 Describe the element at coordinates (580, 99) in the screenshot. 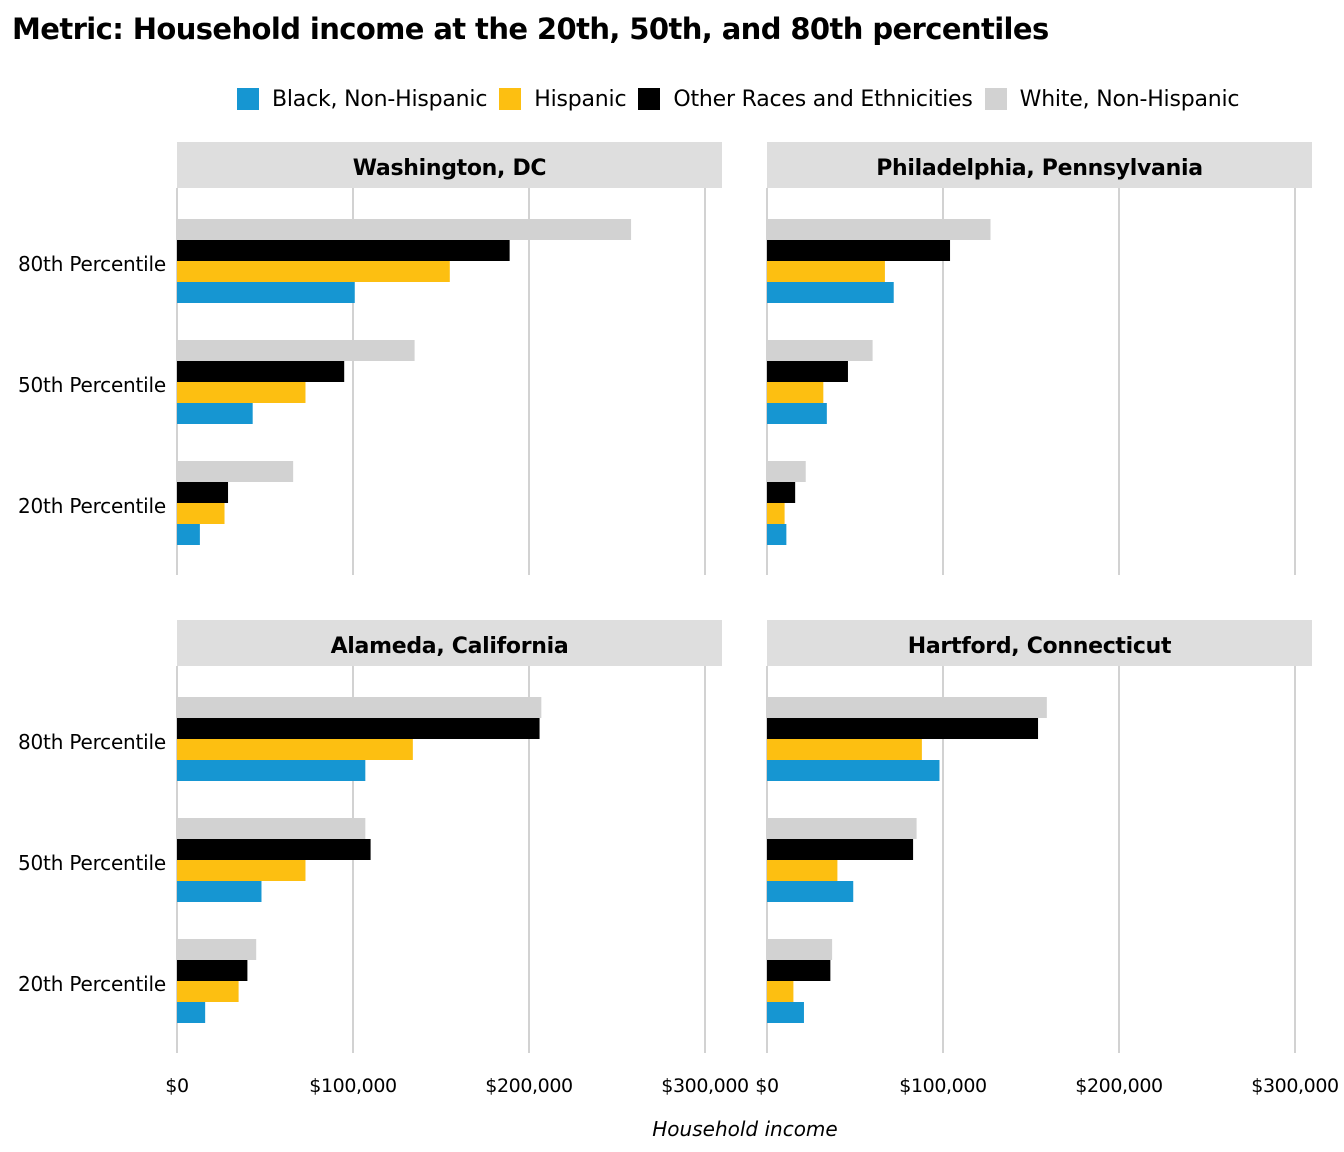

I see `legend-label: Hispanic` at that location.